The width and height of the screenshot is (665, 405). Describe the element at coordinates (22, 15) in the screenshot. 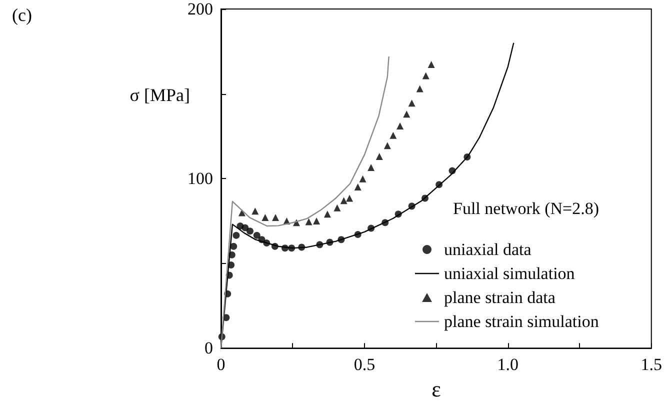

I see `text: (c)` at that location.